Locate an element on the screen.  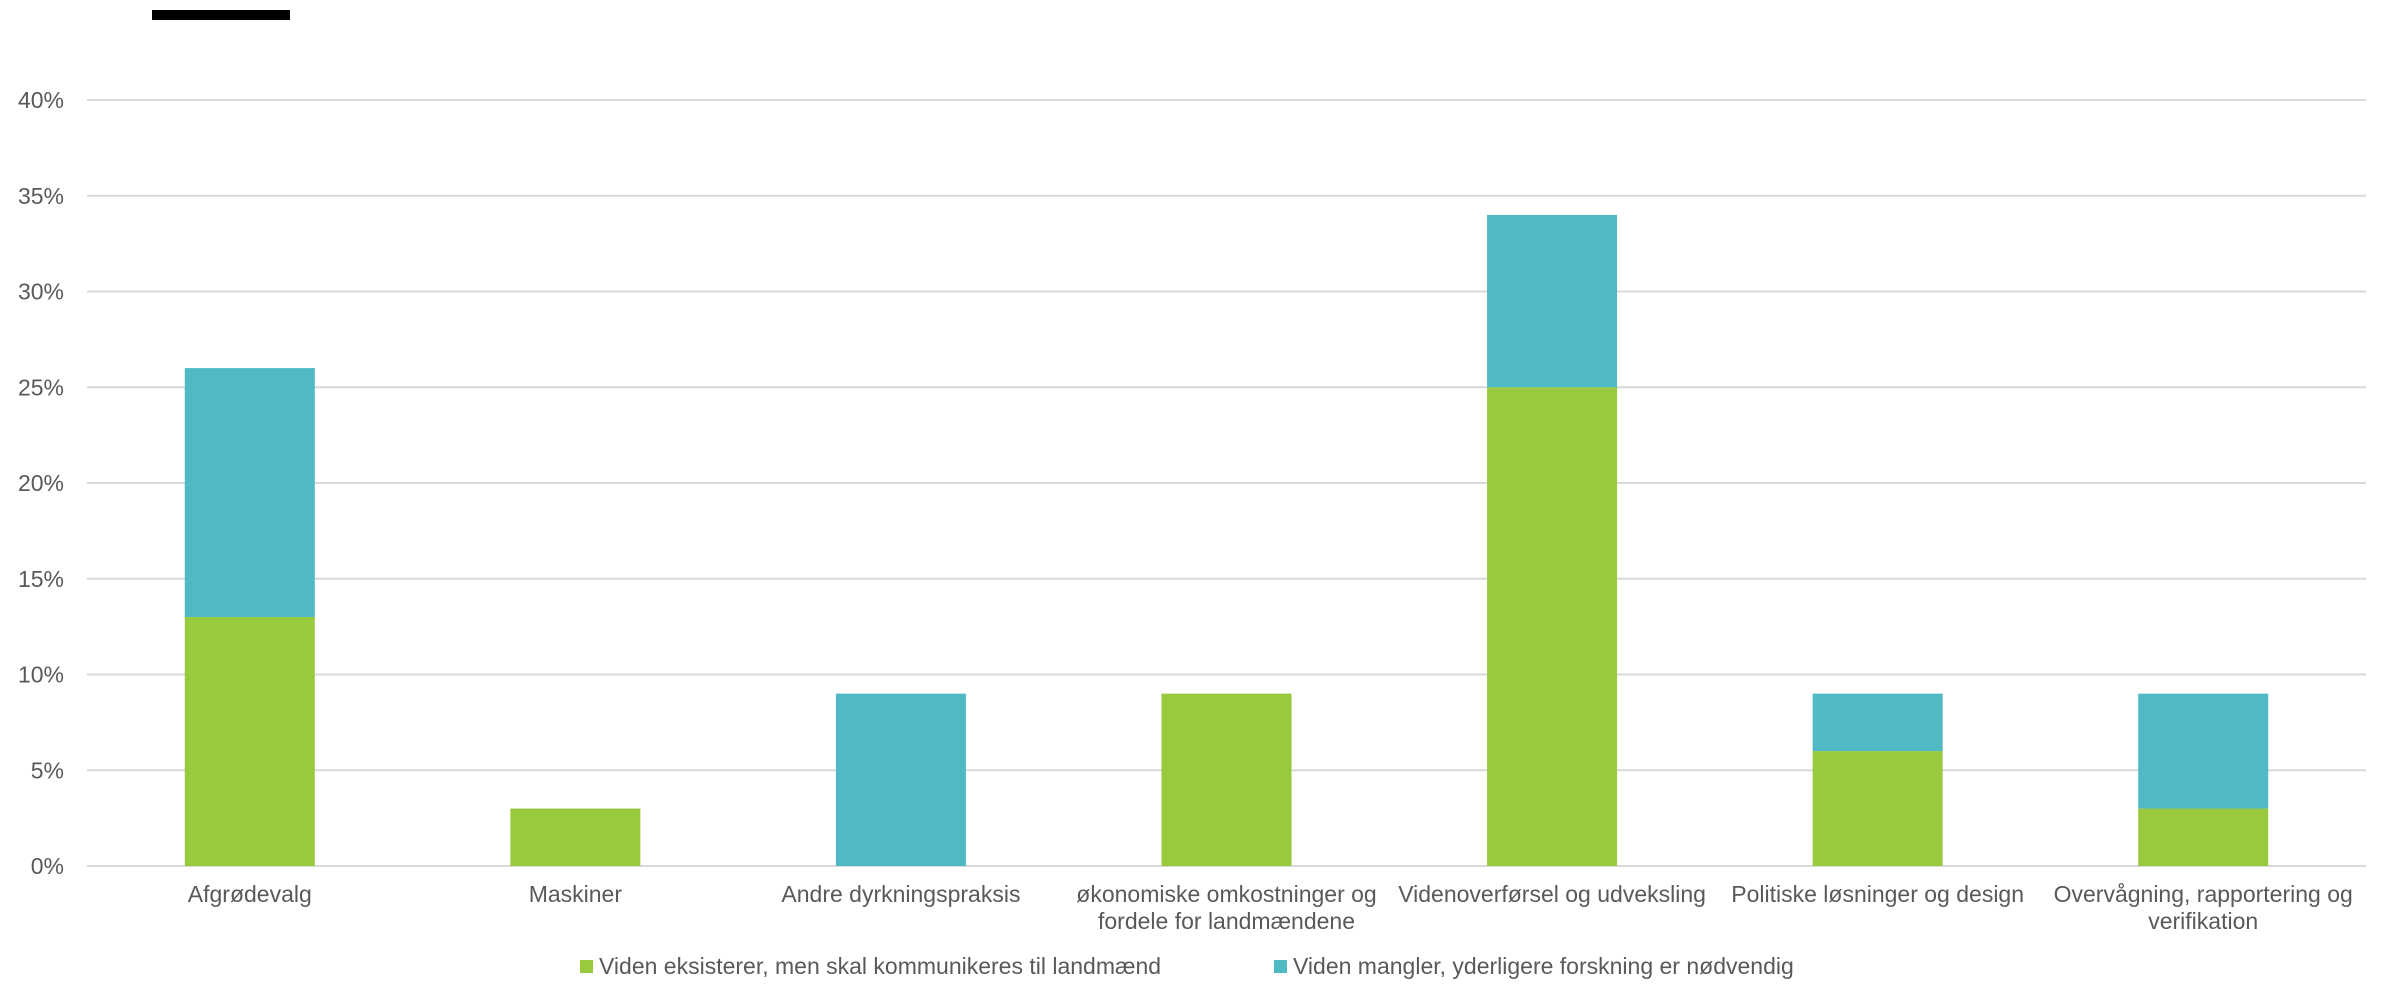
x-category-label: Politiske løsninger og design is located at coordinates (1877, 894).